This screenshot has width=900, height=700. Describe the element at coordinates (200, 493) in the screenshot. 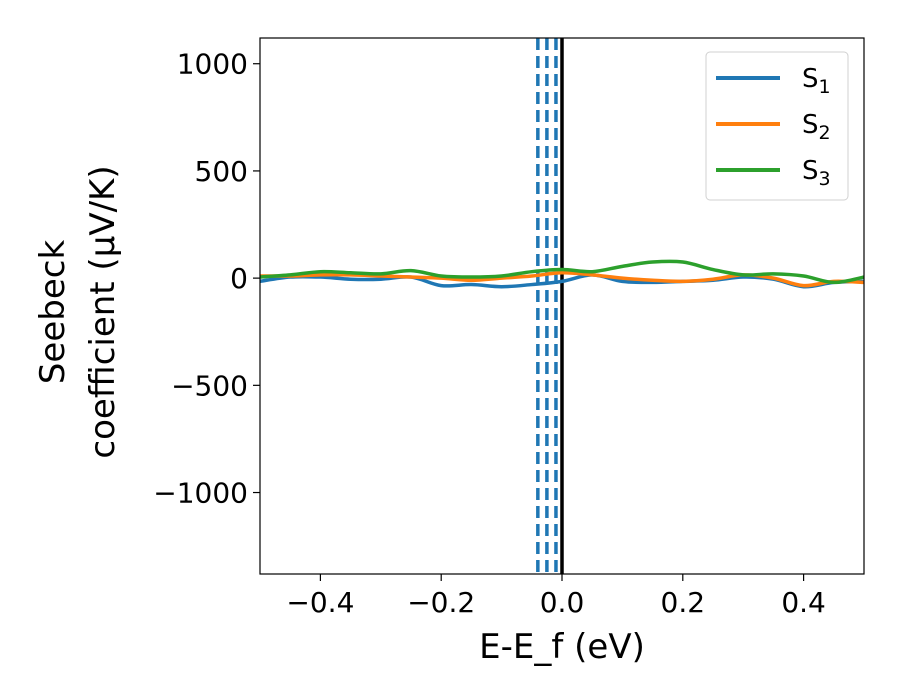

I see `y-tick-label: −1000` at that location.